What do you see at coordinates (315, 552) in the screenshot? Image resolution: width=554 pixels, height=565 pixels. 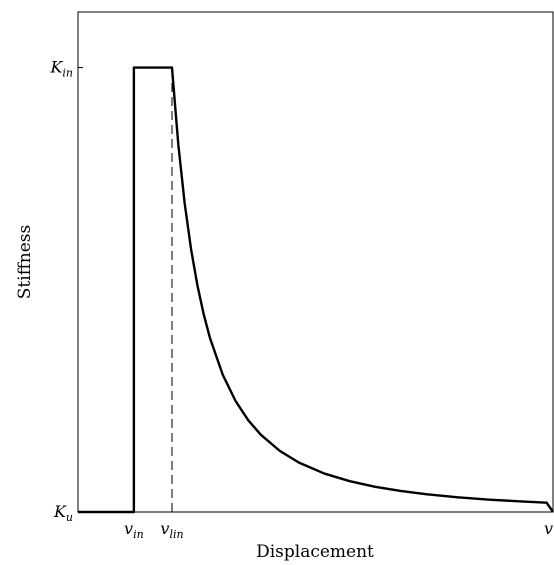 I see `x-axis-label: Displacement` at bounding box center [315, 552].